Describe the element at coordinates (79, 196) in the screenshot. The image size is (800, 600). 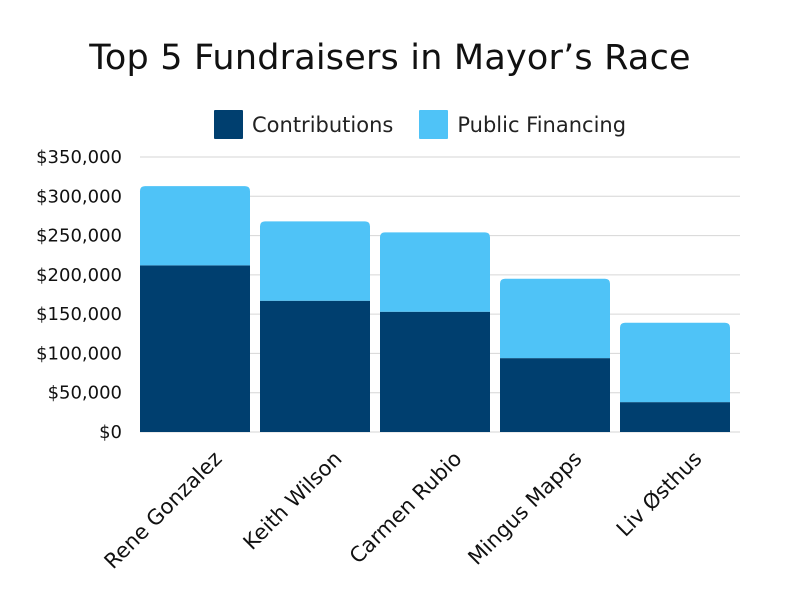
I see `y-tick-label: $300,000` at that location.